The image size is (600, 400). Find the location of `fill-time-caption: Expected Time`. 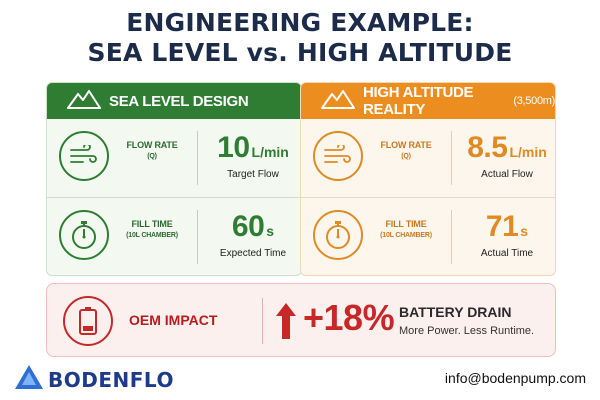

fill-time-caption: Expected Time is located at coordinates (253, 253).